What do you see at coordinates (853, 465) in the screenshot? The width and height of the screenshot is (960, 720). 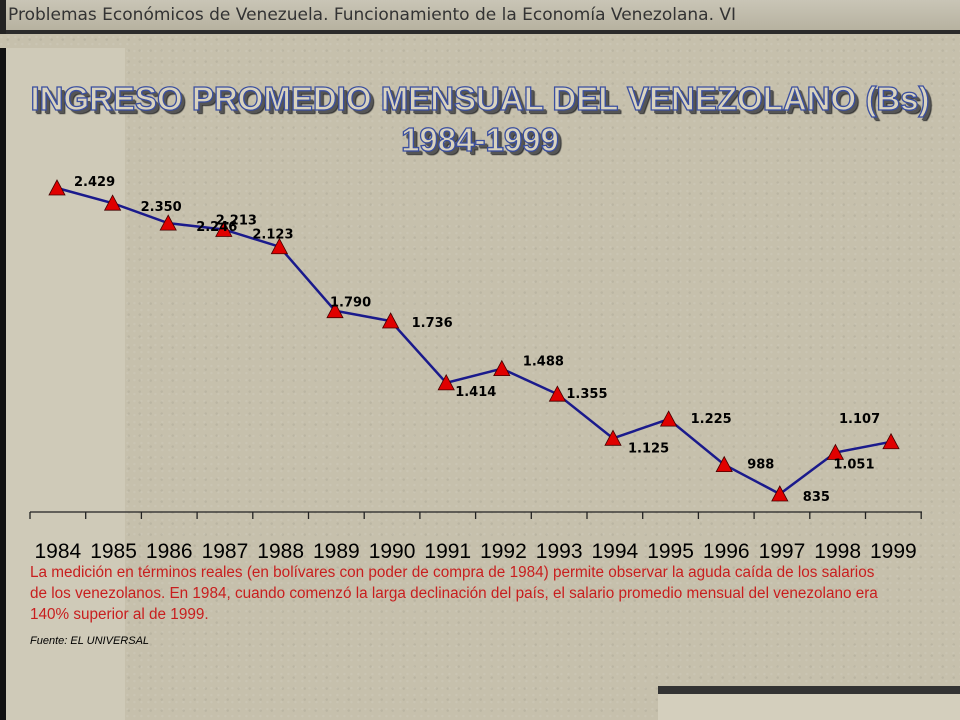 I see `data-label: 1.051` at bounding box center [853, 465].